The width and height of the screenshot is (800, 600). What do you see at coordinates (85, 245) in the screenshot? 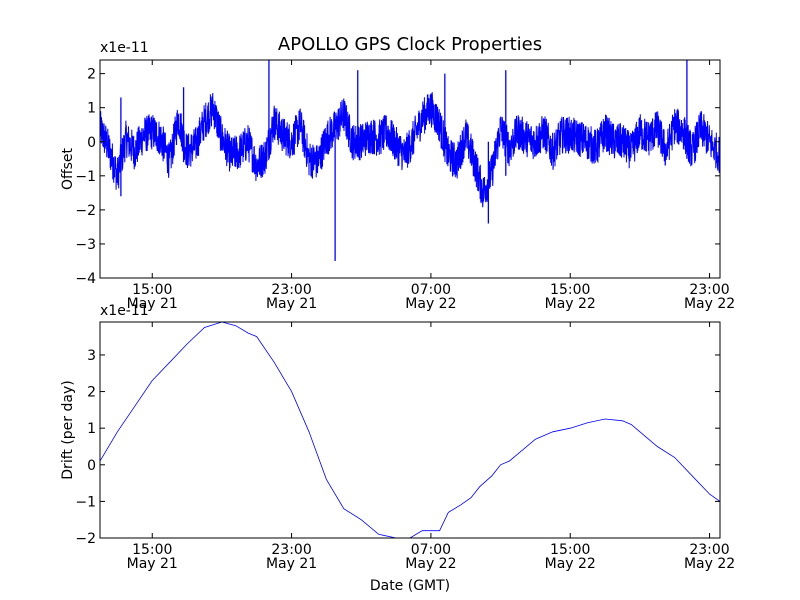
I see `offset-ytick-label: −3` at bounding box center [85, 245].